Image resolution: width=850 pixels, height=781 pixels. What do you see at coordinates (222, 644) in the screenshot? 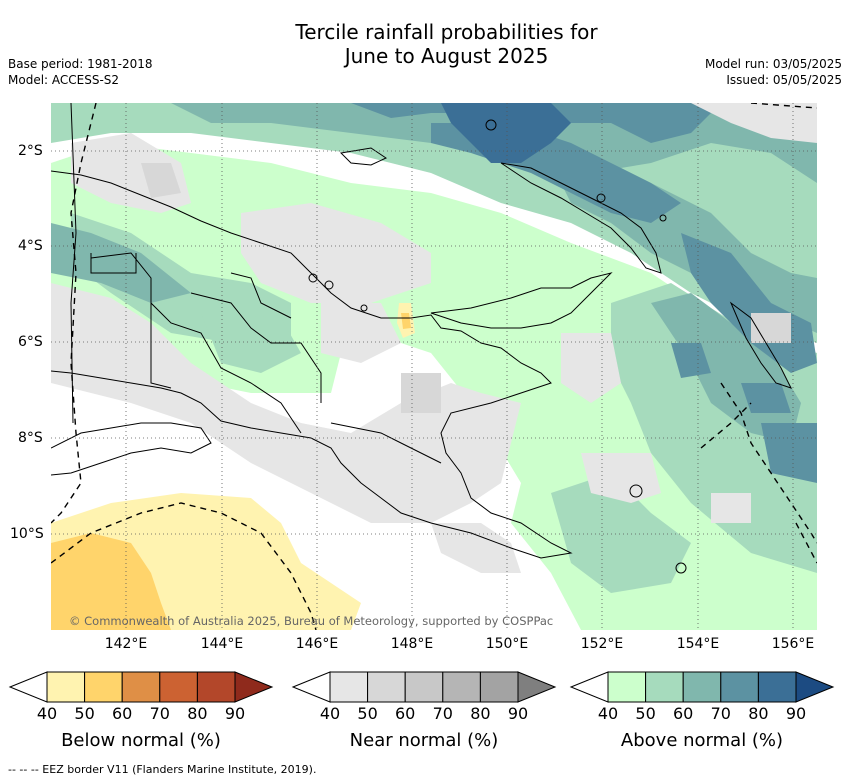
I see `lon-tick-144e: 144°E` at bounding box center [222, 644].